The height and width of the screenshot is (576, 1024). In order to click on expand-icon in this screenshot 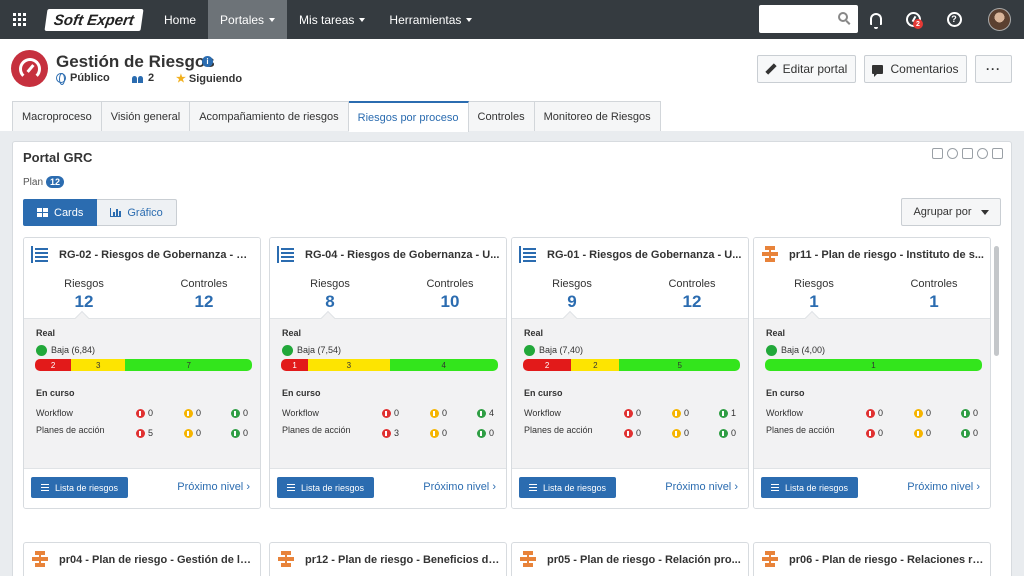, I will do `click(997, 153)`.